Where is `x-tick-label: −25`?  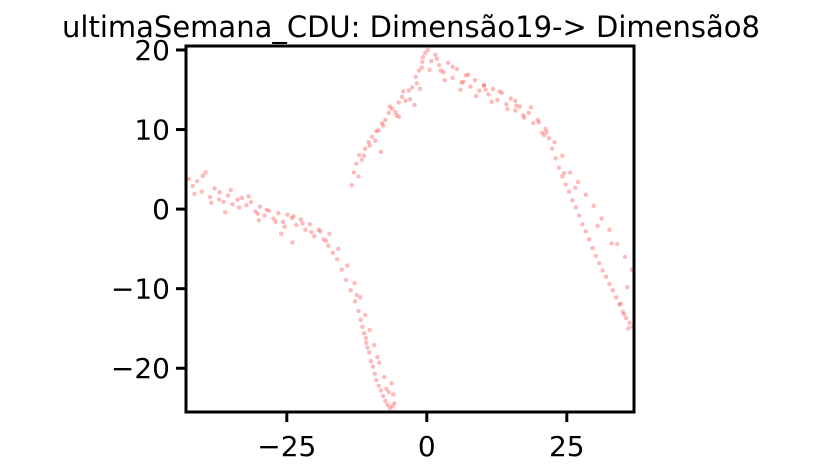
x-tick-label: −25 is located at coordinates (286, 446).